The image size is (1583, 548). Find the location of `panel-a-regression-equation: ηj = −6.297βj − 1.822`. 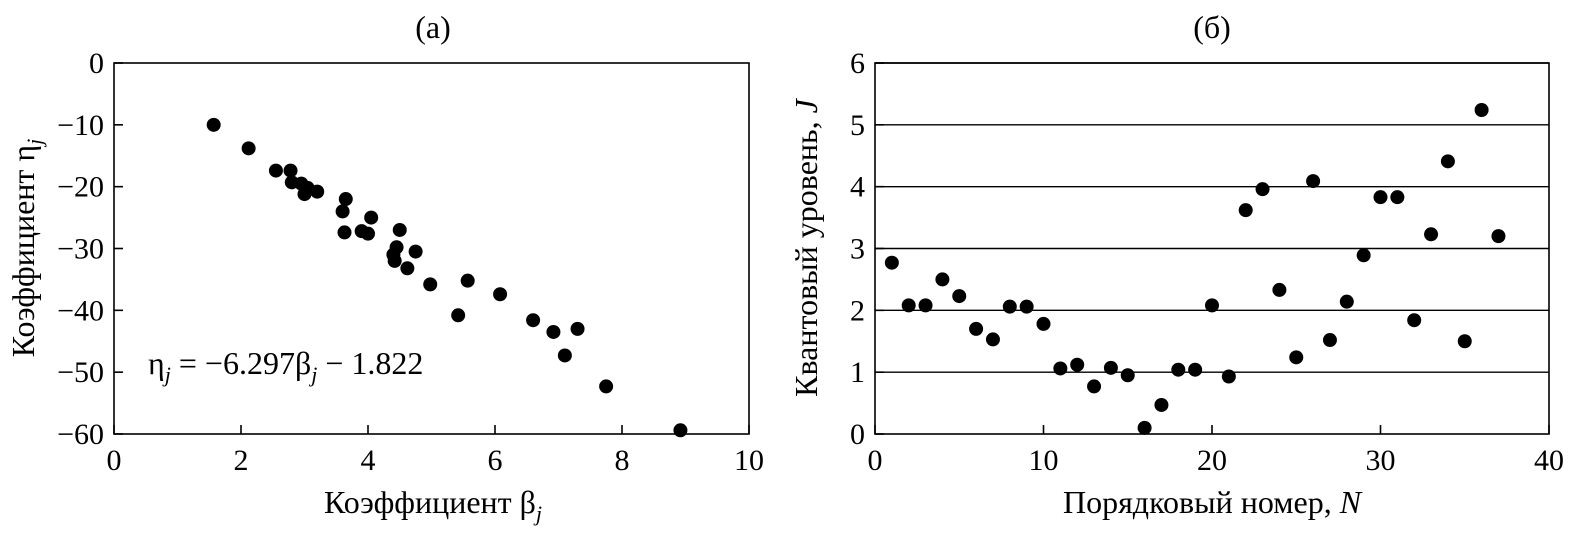

panel-a-regression-equation: ηj = −6.297βj − 1.822 is located at coordinates (285, 366).